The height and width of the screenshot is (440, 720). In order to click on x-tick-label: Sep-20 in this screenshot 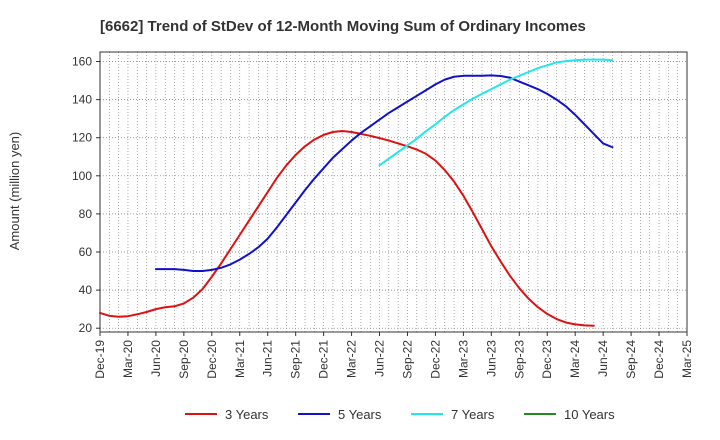, I will do `click(184, 359)`.